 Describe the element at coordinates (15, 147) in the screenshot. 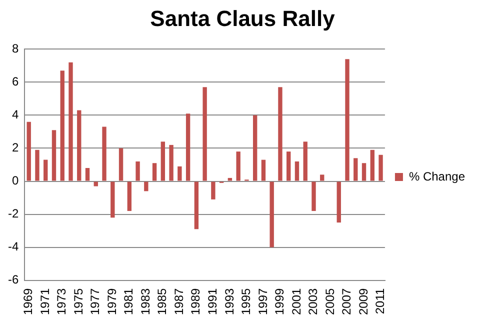

I see `y-tick-label: 2` at that location.